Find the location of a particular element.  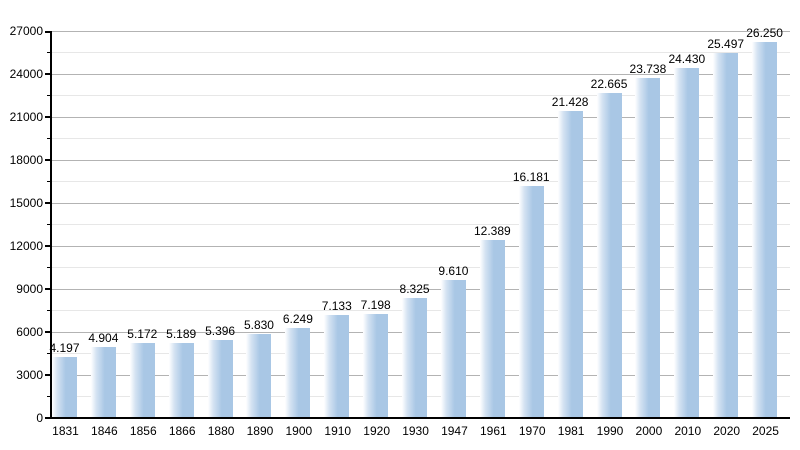

x-tick-label: 1970 is located at coordinates (532, 430).